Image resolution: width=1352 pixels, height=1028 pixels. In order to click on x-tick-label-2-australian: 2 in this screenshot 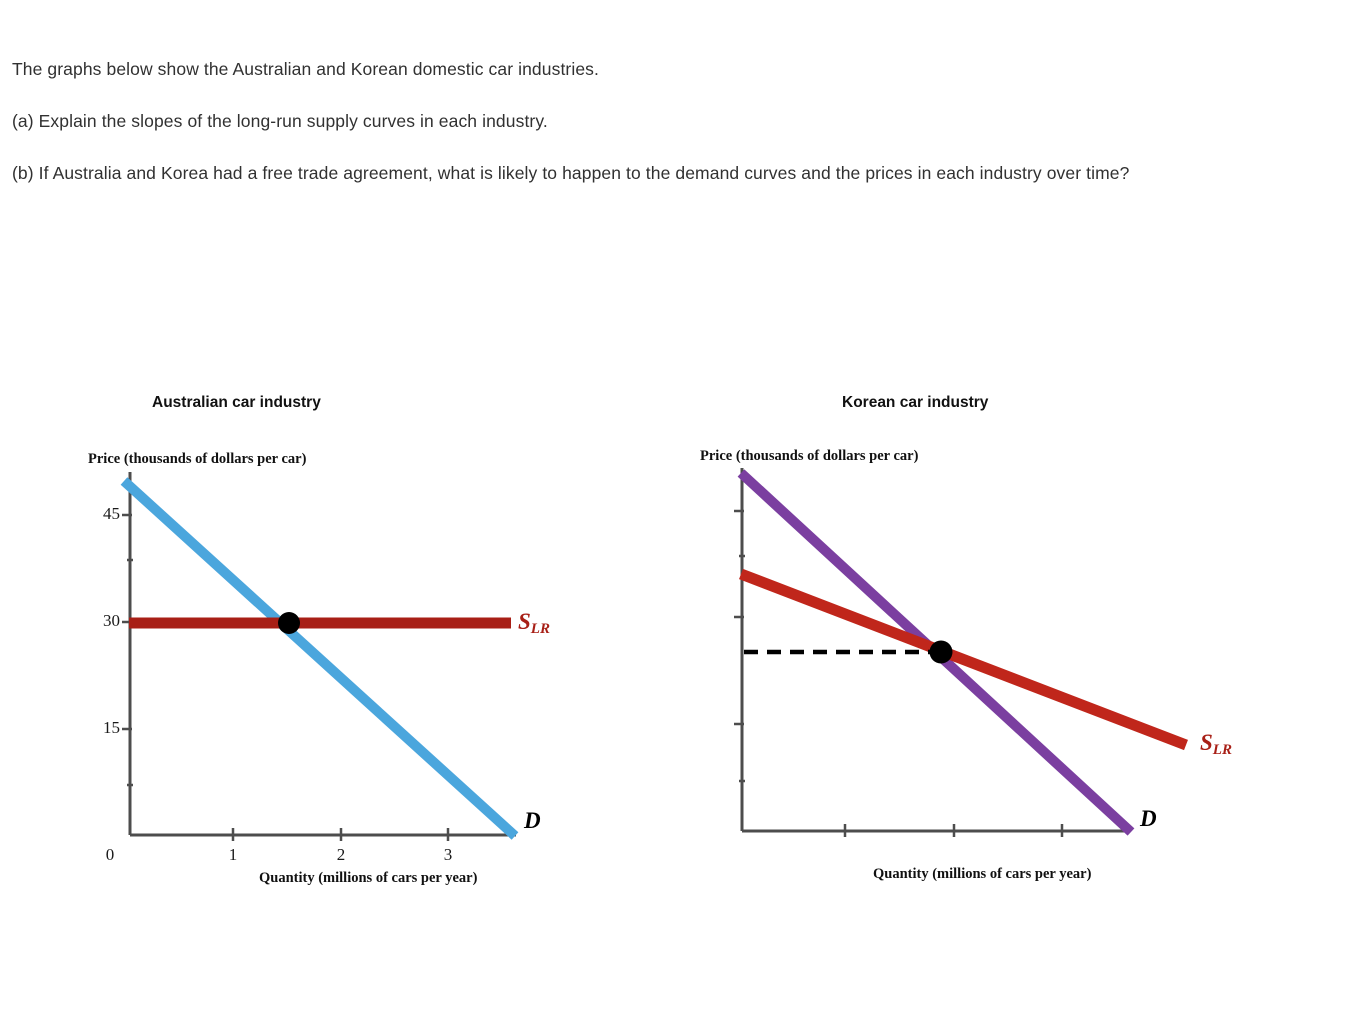, I will do `click(341, 854)`.